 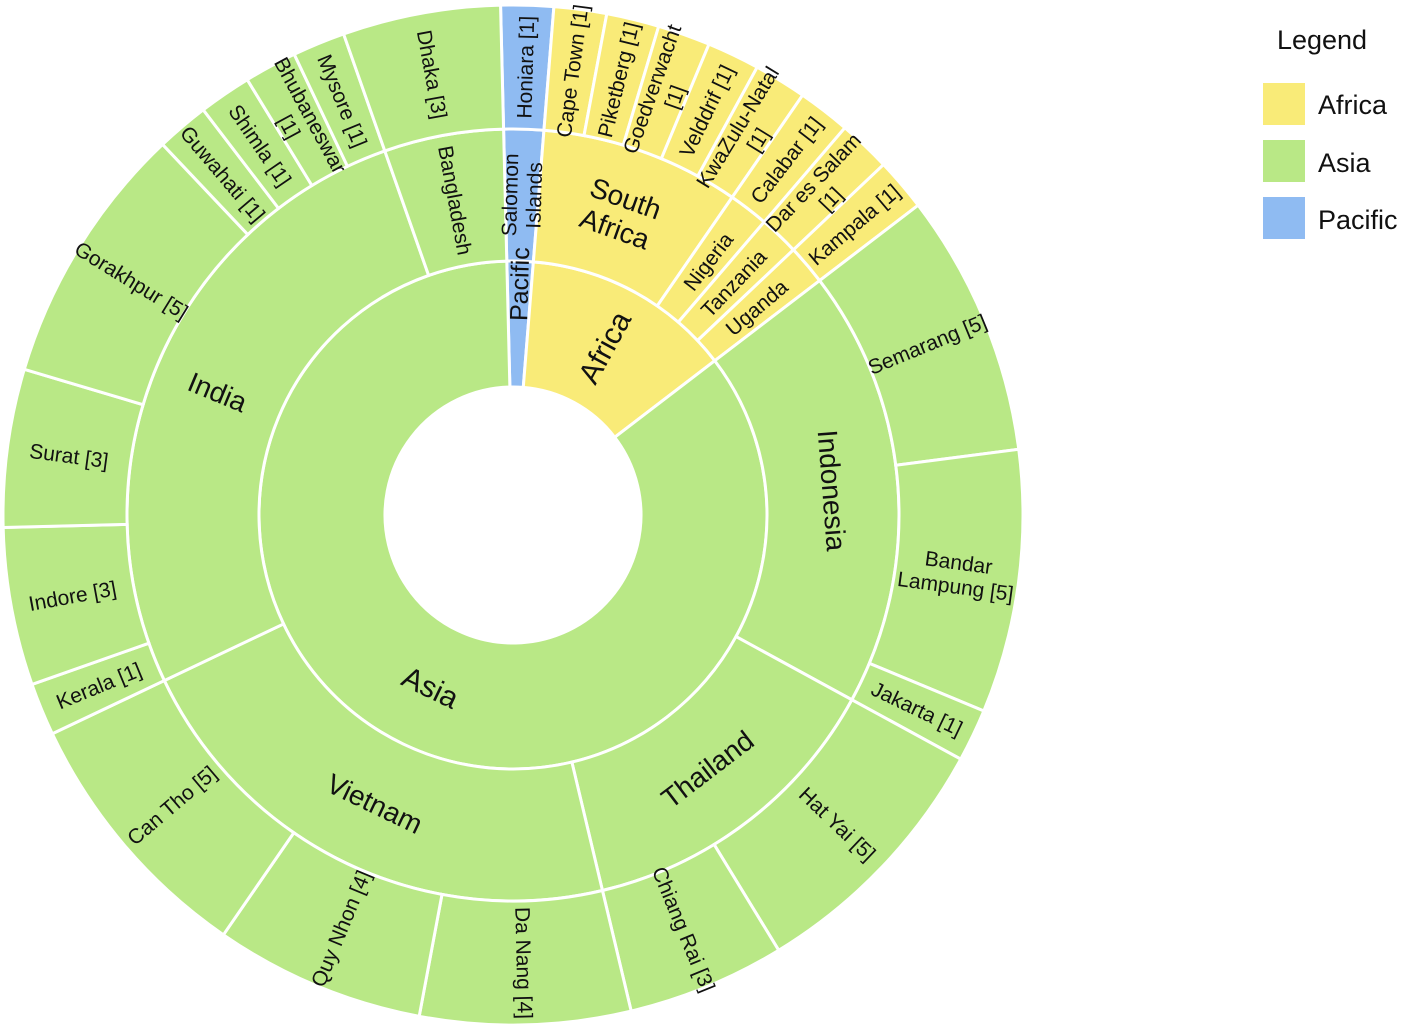 What do you see at coordinates (1353, 105) in the screenshot?
I see `legend-label-africa: Africa` at bounding box center [1353, 105].